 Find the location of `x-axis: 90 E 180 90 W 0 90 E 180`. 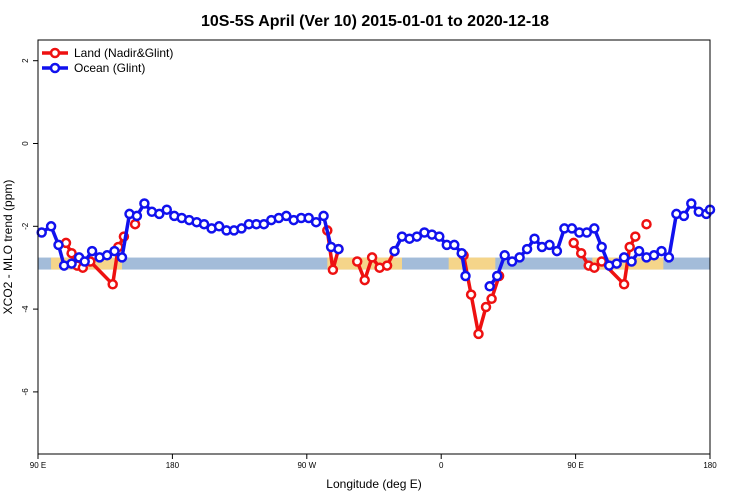

x-axis: 90 E 180 90 W 0 90 E 180 is located at coordinates (373, 462).